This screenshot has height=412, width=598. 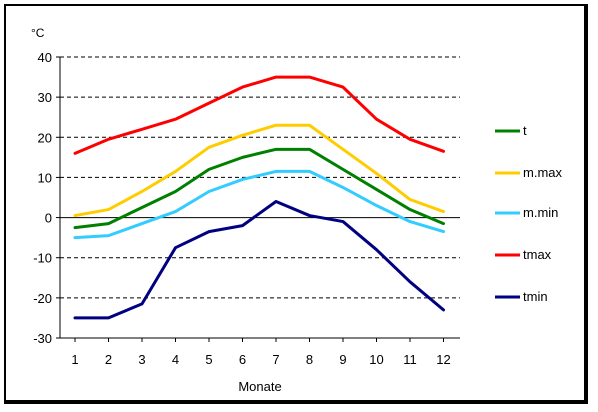 What do you see at coordinates (175, 359) in the screenshot?
I see `x-tick-label: 4` at bounding box center [175, 359].